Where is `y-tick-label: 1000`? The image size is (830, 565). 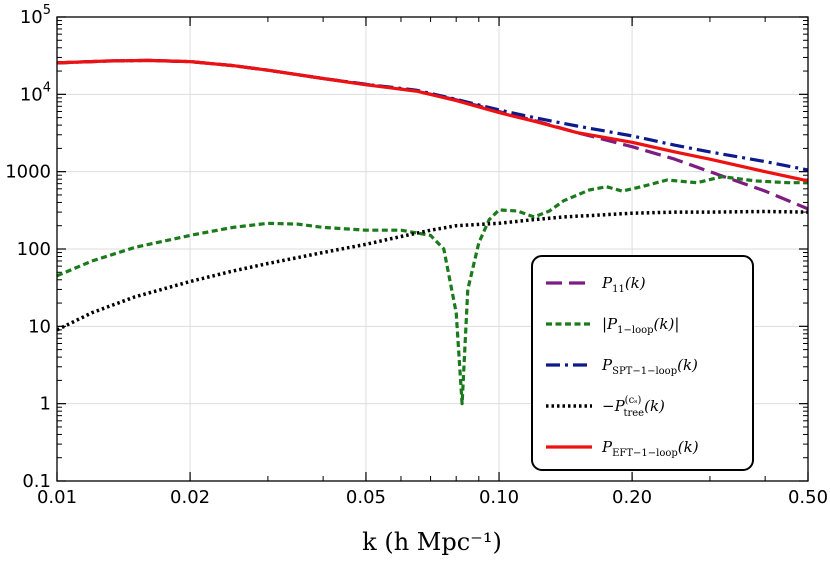 y-tick-label: 1000 is located at coordinates (28, 172).